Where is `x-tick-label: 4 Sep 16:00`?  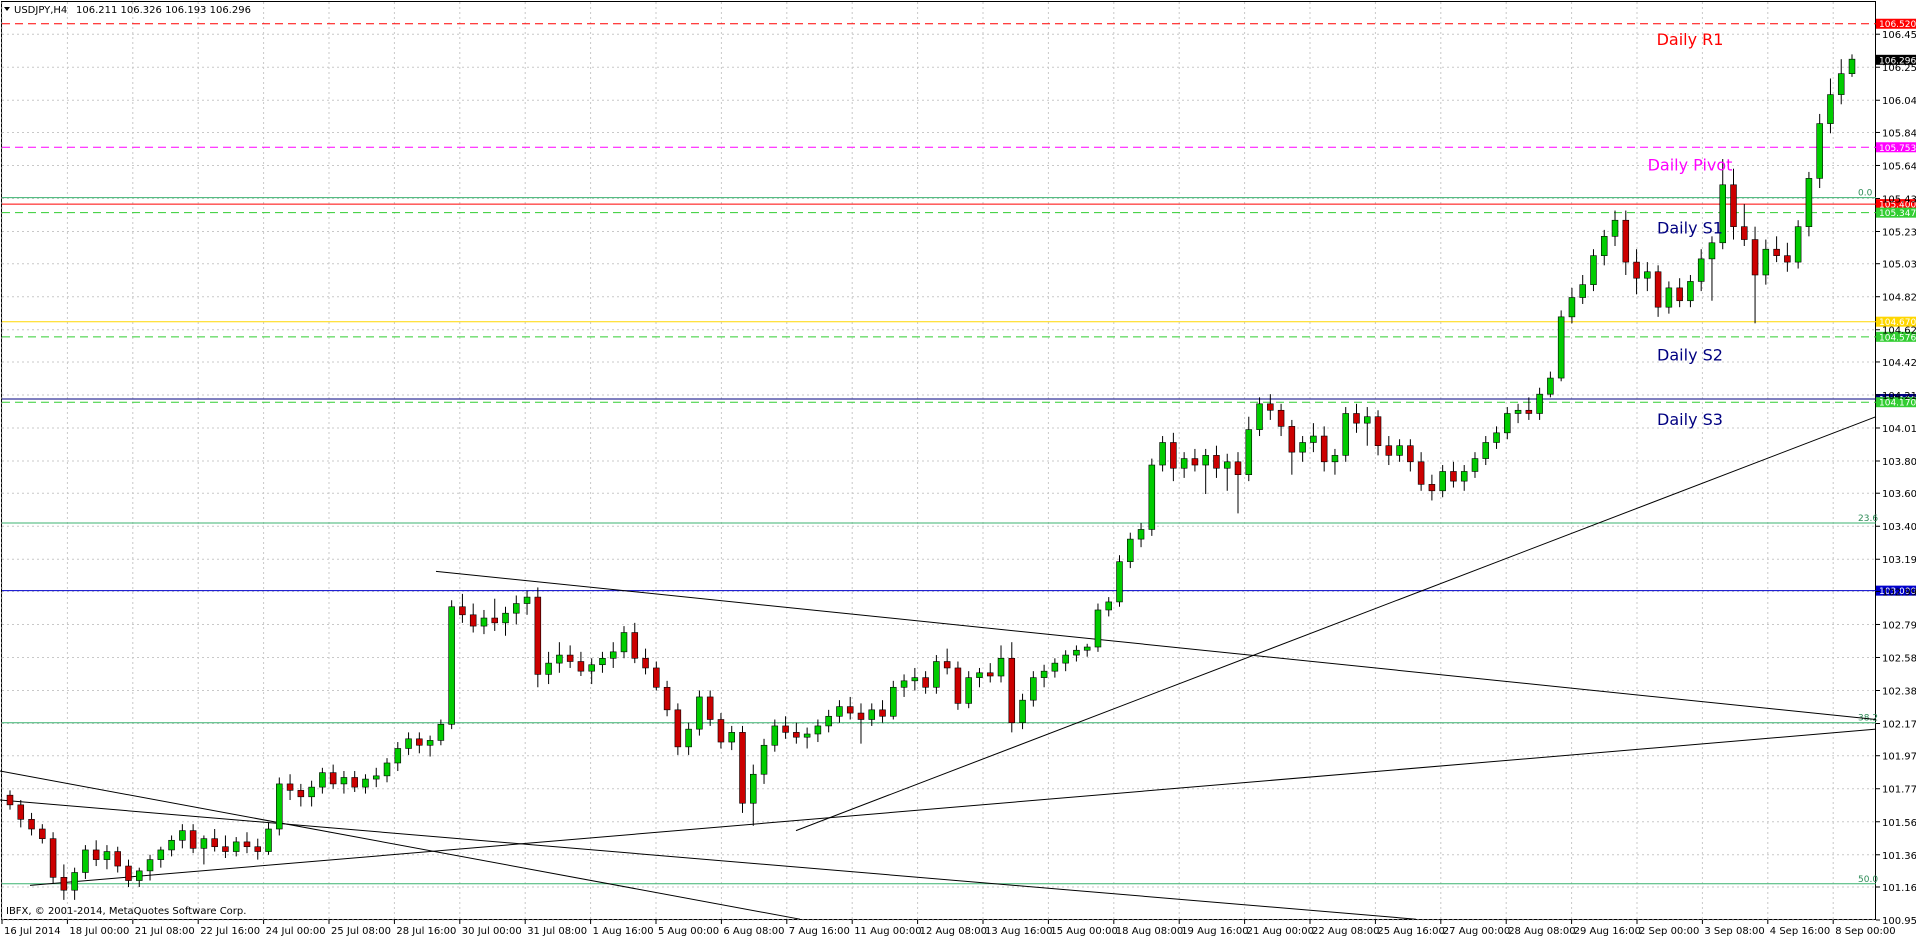 x-tick-label: 4 Sep 16:00 is located at coordinates (1800, 931).